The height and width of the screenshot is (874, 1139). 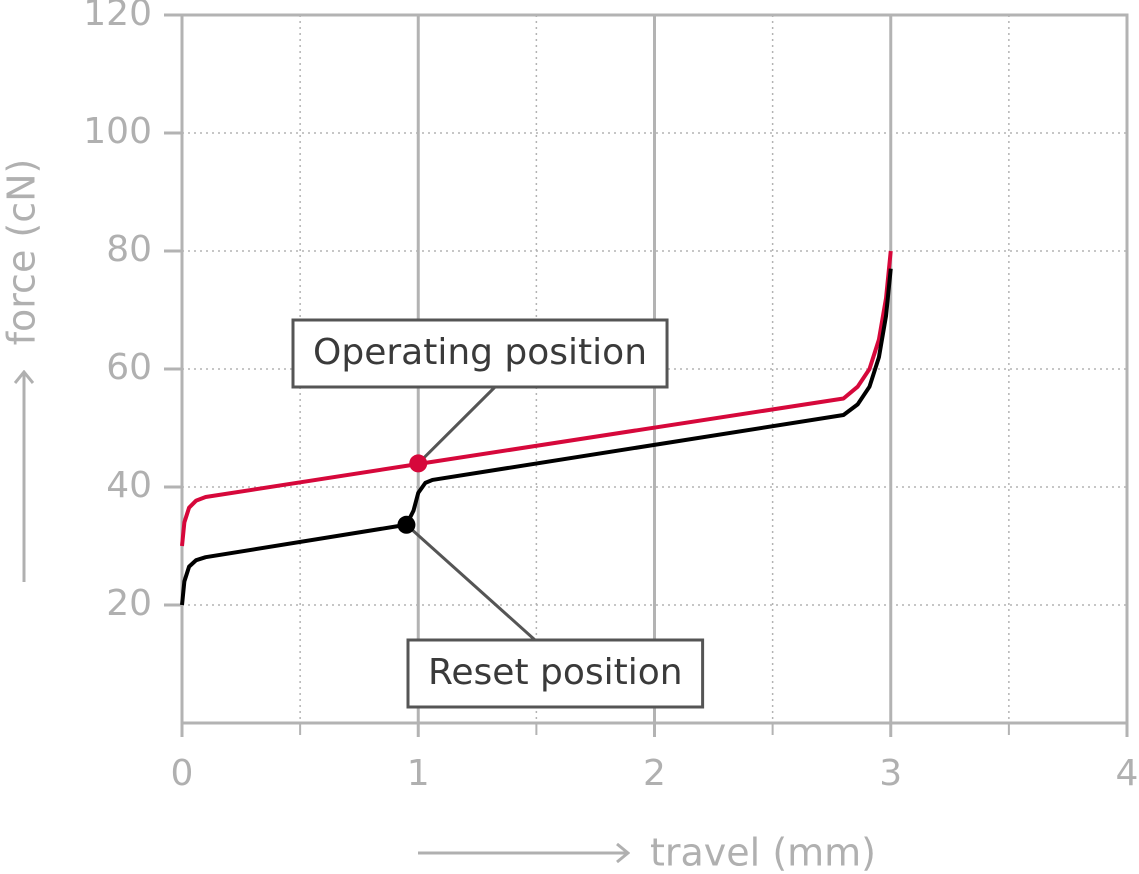 I want to click on x-tick-label: 1, so click(x=418, y=773).